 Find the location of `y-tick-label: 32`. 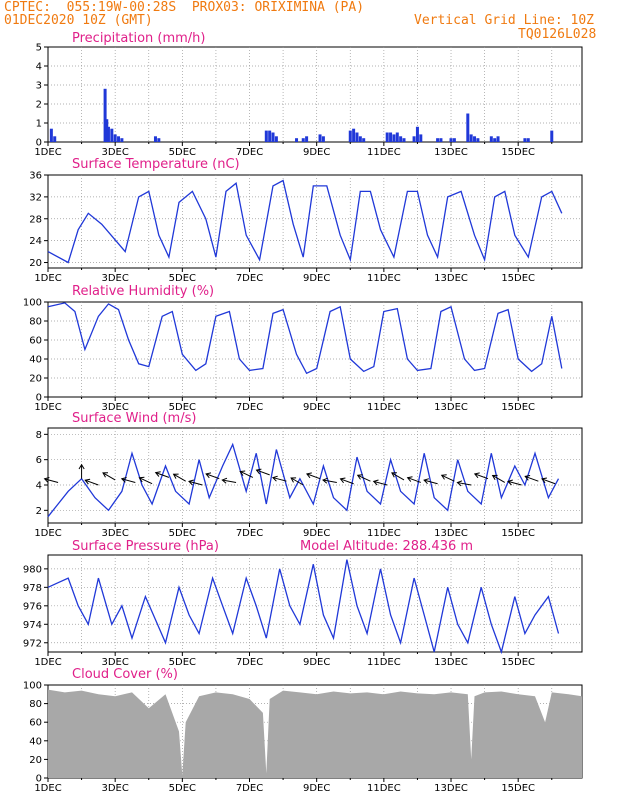

y-tick-label: 32 is located at coordinates (35, 197).